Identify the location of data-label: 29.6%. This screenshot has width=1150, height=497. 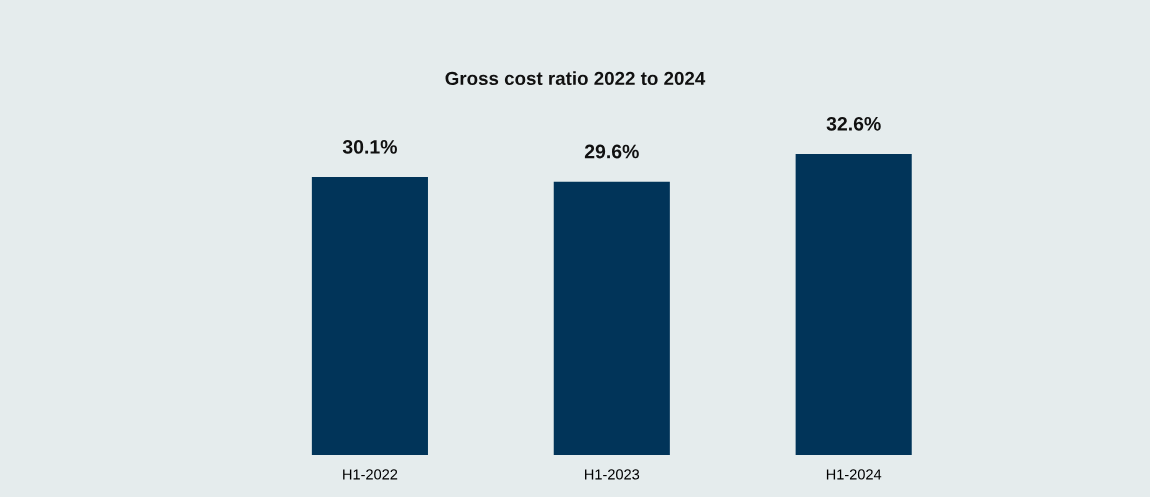
(611, 151).